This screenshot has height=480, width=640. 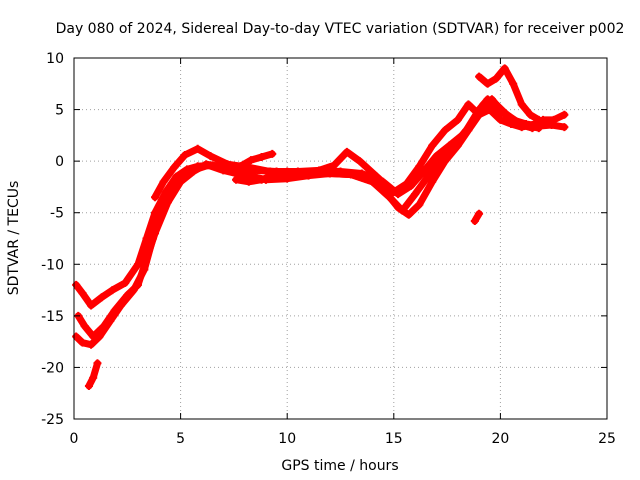 I want to click on x-tick-label: 0, so click(x=74, y=439).